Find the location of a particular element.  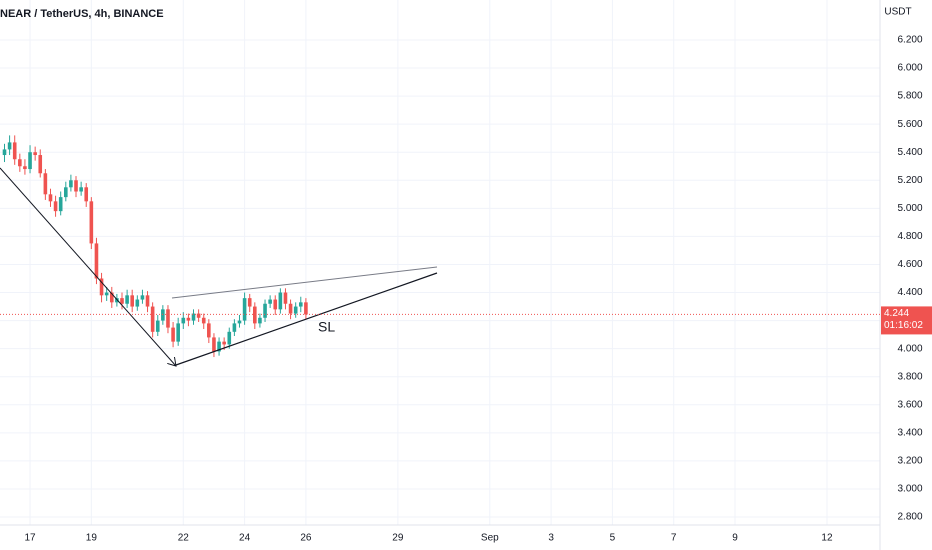

y-tick-label: 5.000 is located at coordinates (909, 208).